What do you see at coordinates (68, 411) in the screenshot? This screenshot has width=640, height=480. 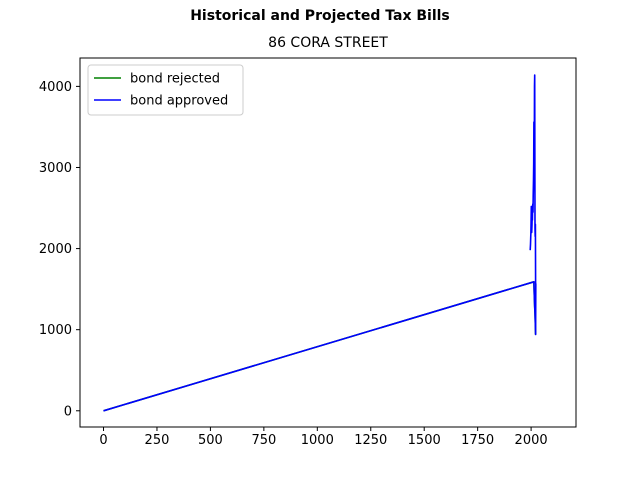 I see `y-tick-label: 0` at bounding box center [68, 411].